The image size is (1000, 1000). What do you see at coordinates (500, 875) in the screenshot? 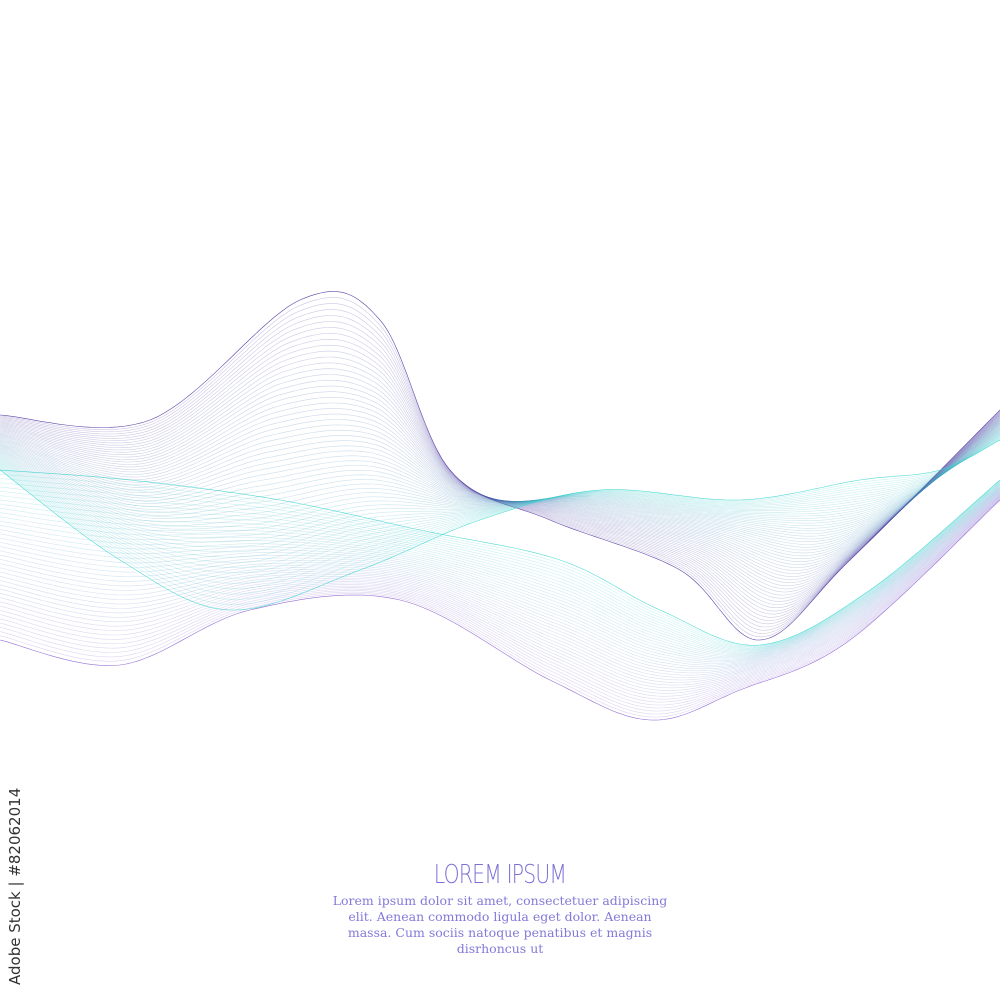
I see `heading: LOREM IPSUM` at bounding box center [500, 875].